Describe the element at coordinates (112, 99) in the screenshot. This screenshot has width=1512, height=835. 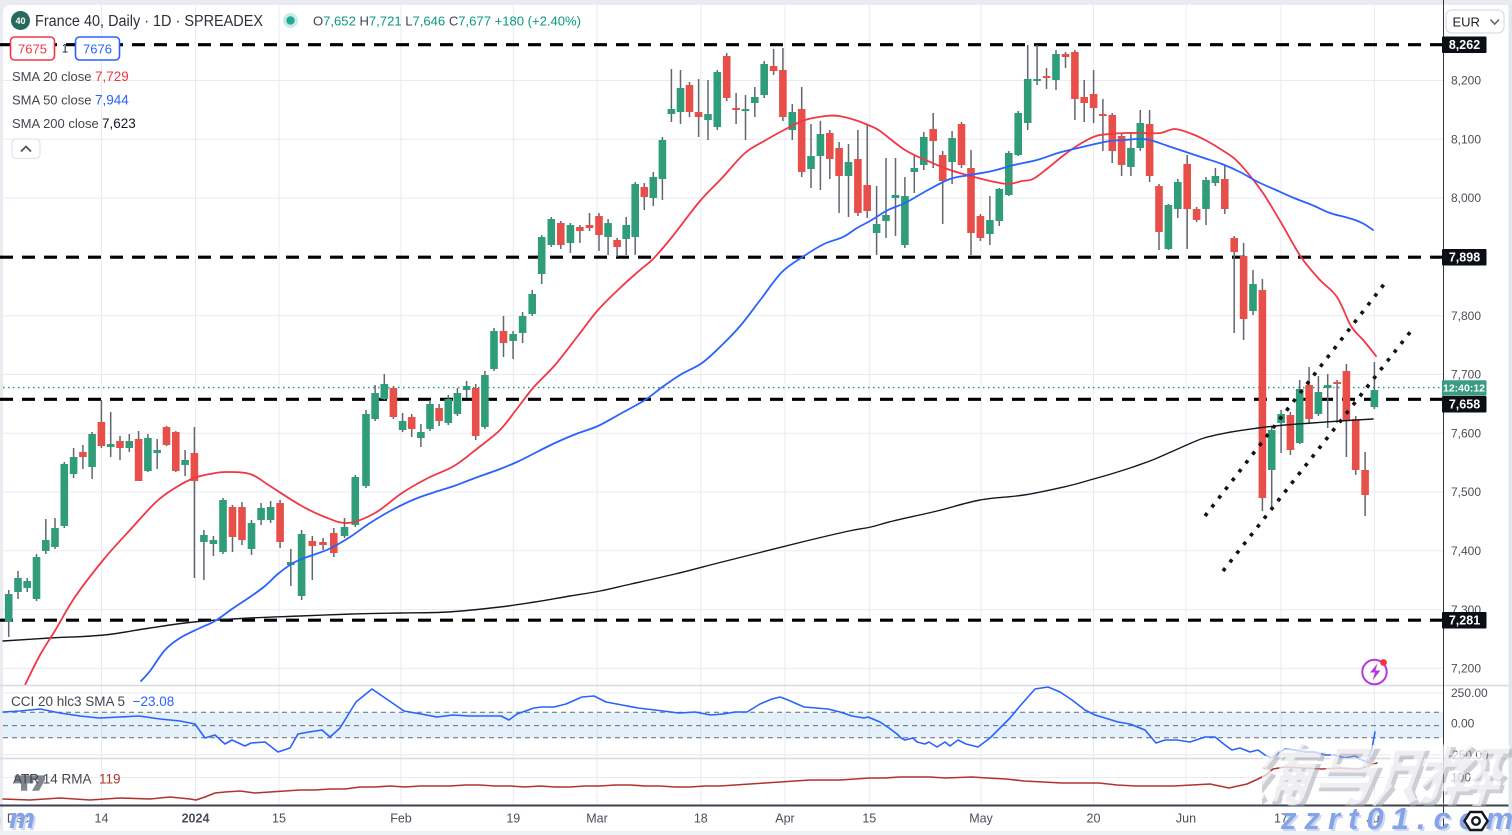
I see `svg-text: 7,944` at that location.